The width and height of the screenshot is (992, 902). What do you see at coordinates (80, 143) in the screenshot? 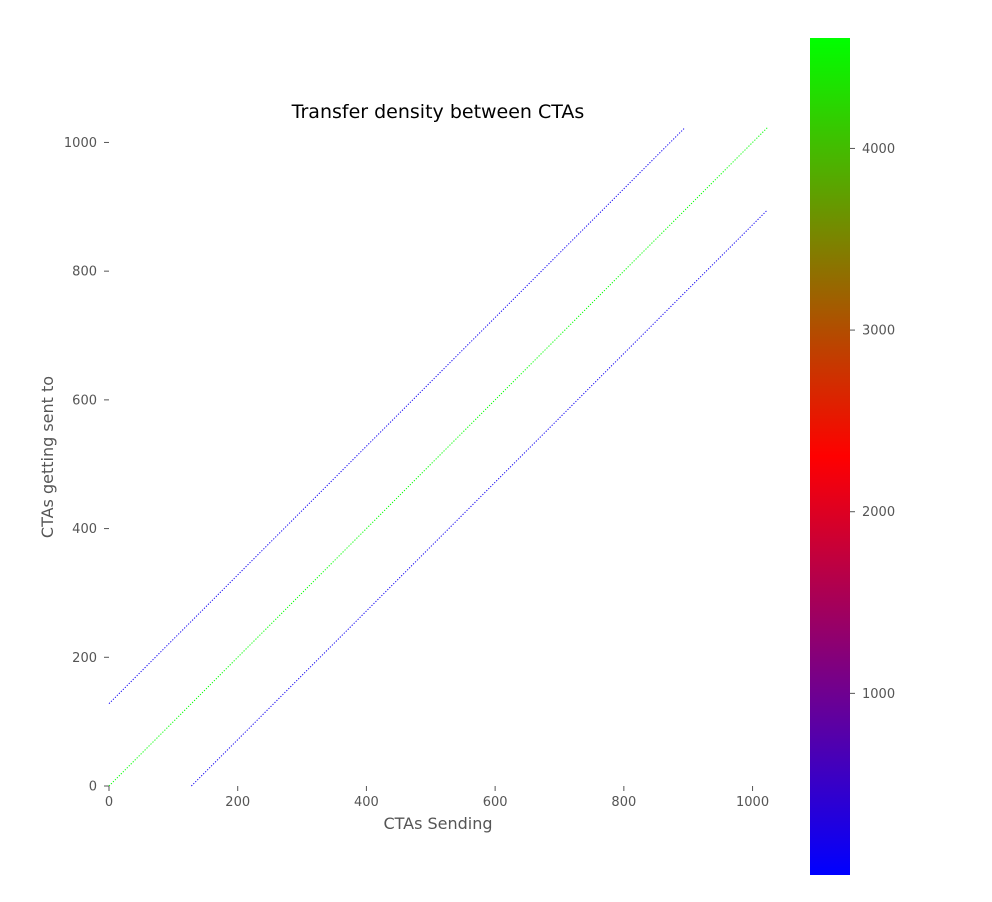
I see `y-tick-label-1000: 1000` at bounding box center [80, 143].